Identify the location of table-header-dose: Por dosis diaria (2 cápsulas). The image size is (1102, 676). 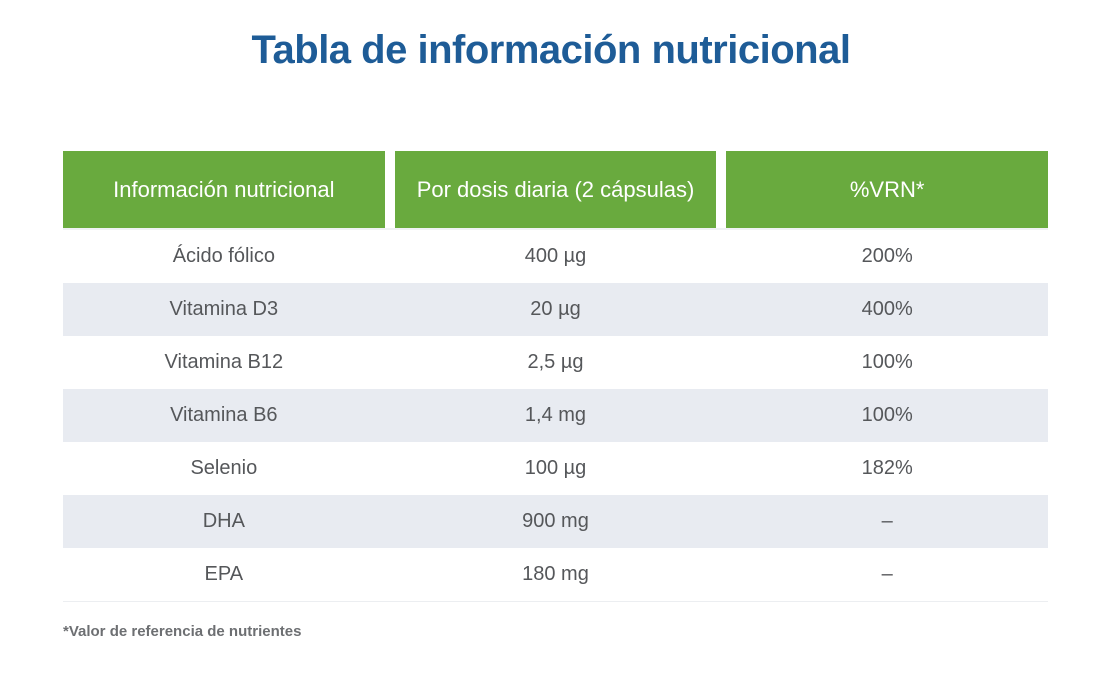
(555, 189).